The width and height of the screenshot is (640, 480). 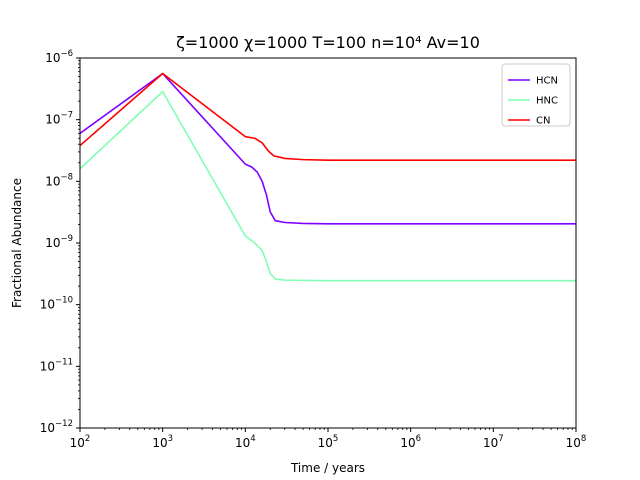 I want to click on x-axis-label: Time / years, so click(x=327, y=468).